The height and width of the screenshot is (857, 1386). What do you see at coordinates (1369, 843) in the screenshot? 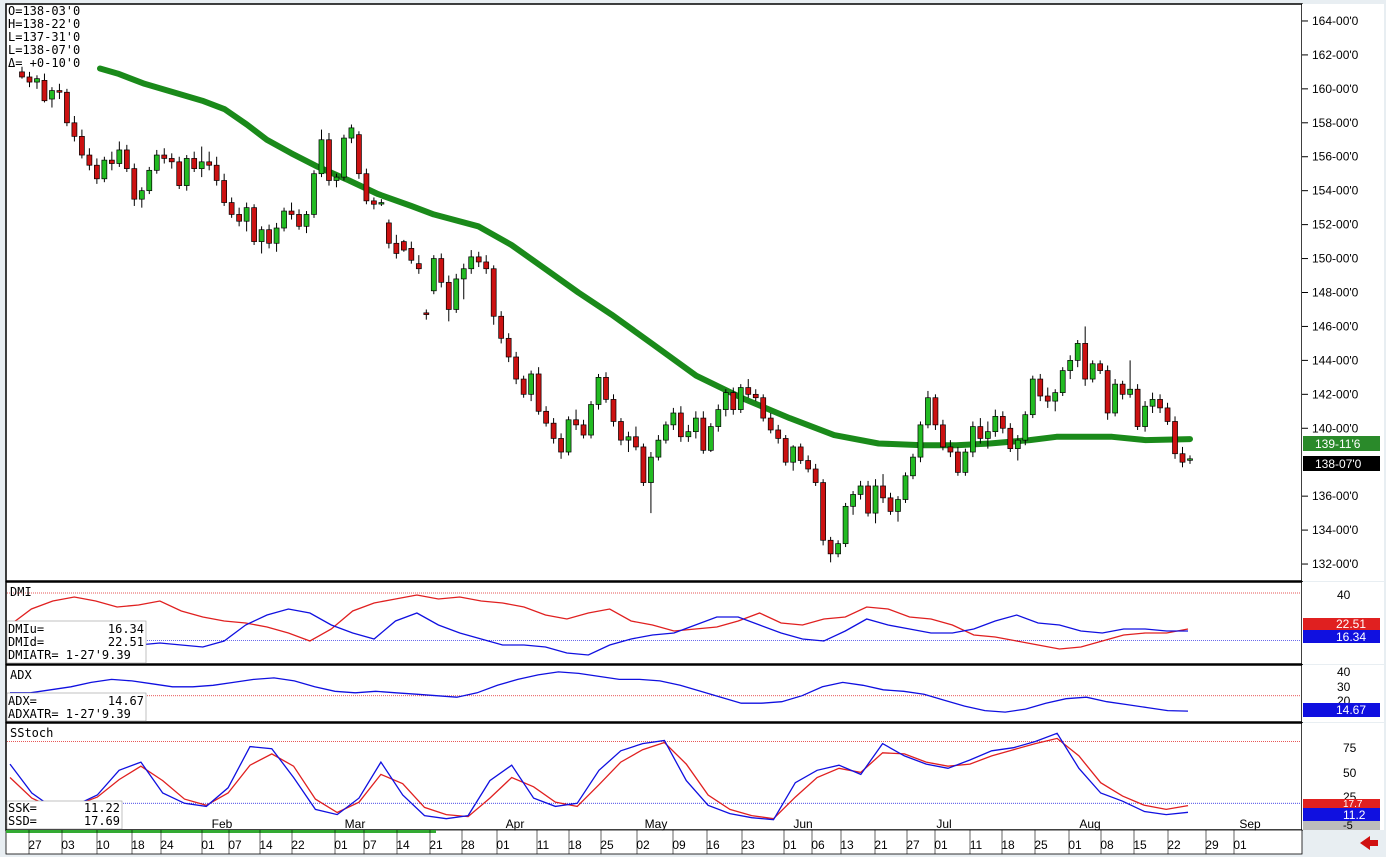
I see `scroll-left-arrow-icon` at bounding box center [1369, 843].